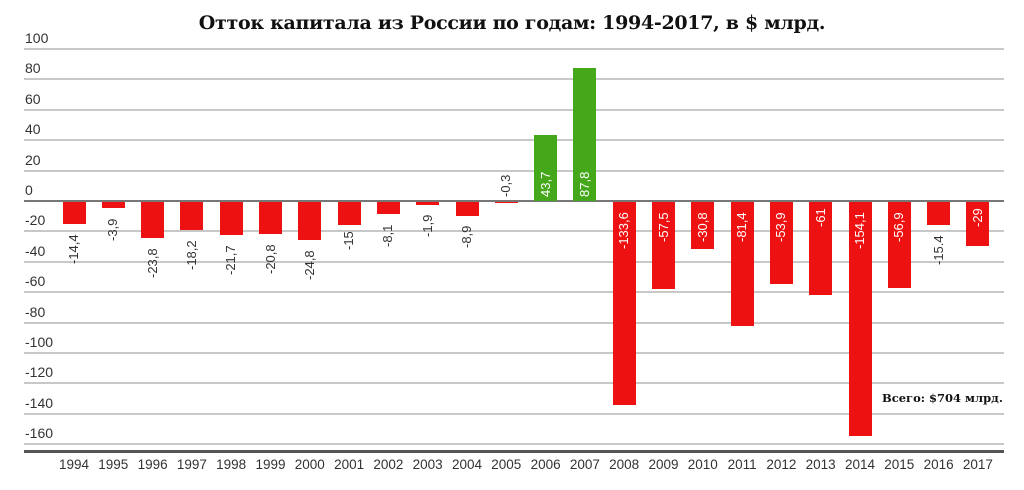 The height and width of the screenshot is (490, 1024). Describe the element at coordinates (624, 464) in the screenshot. I see `x-tick-label: 2008` at that location.